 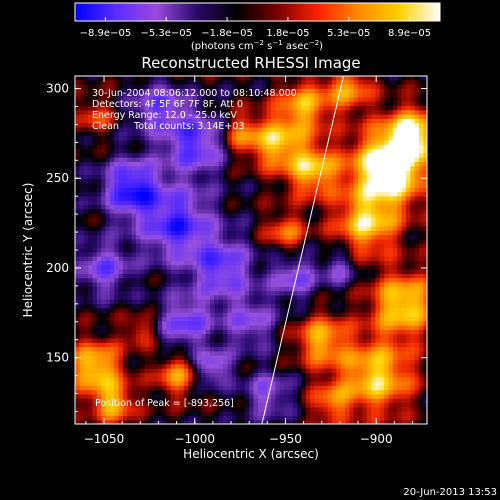 What do you see at coordinates (257, 12) in the screenshot?
I see `colorbar` at bounding box center [257, 12].